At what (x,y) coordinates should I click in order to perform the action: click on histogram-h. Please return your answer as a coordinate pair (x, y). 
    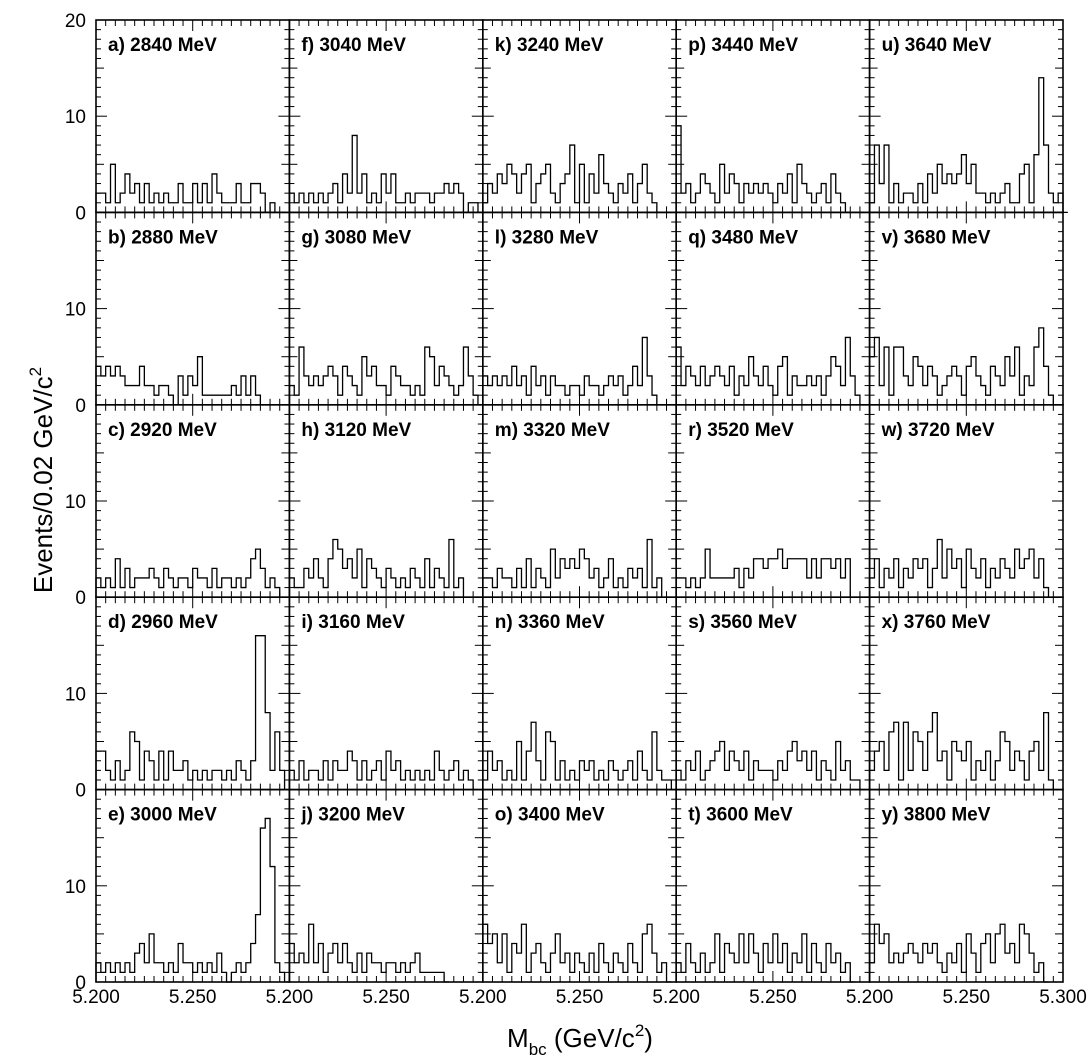
    Looking at the image, I should click on (378, 568).